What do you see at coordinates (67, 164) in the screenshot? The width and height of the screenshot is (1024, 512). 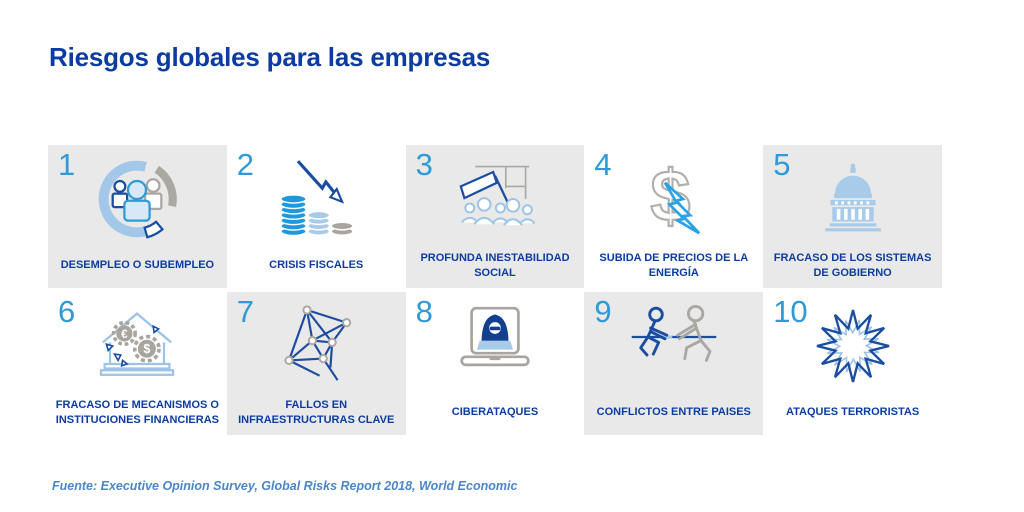 I see `card-number: 1` at bounding box center [67, 164].